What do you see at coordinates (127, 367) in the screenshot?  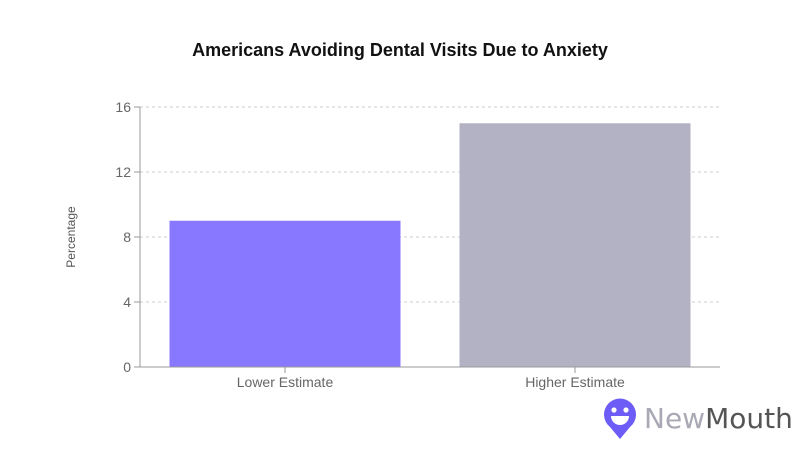 I see `y-tick-label: 0` at bounding box center [127, 367].